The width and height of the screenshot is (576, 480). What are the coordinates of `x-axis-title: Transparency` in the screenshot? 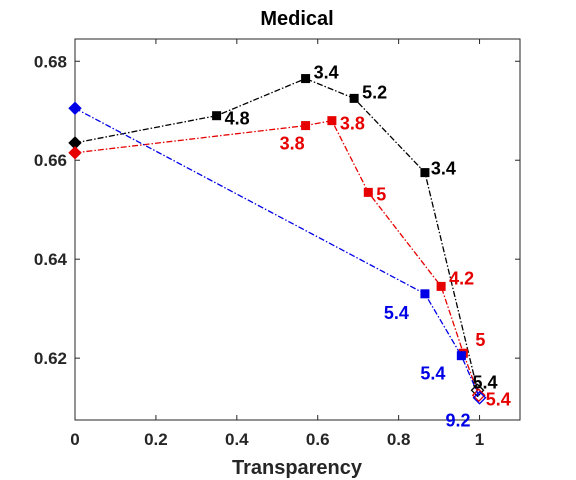 It's located at (297, 468).